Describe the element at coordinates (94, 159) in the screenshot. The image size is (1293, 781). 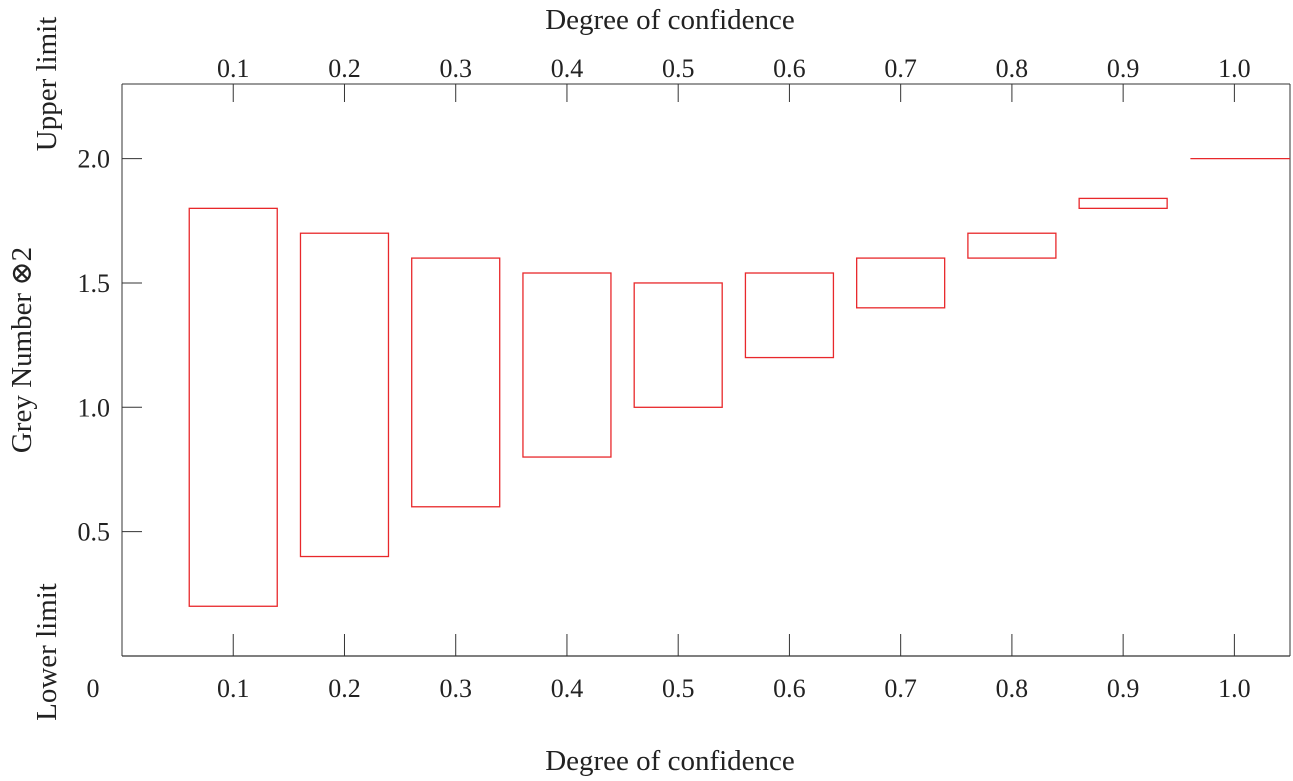
I see `y-tick-label-2.0: 2.0` at that location.